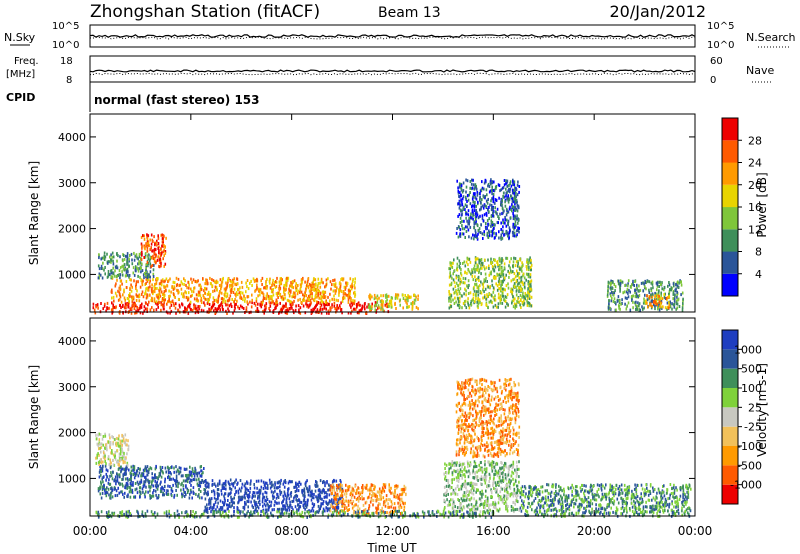 The image size is (800, 554). I want to click on colorbar-swatch, so click(730, 129).